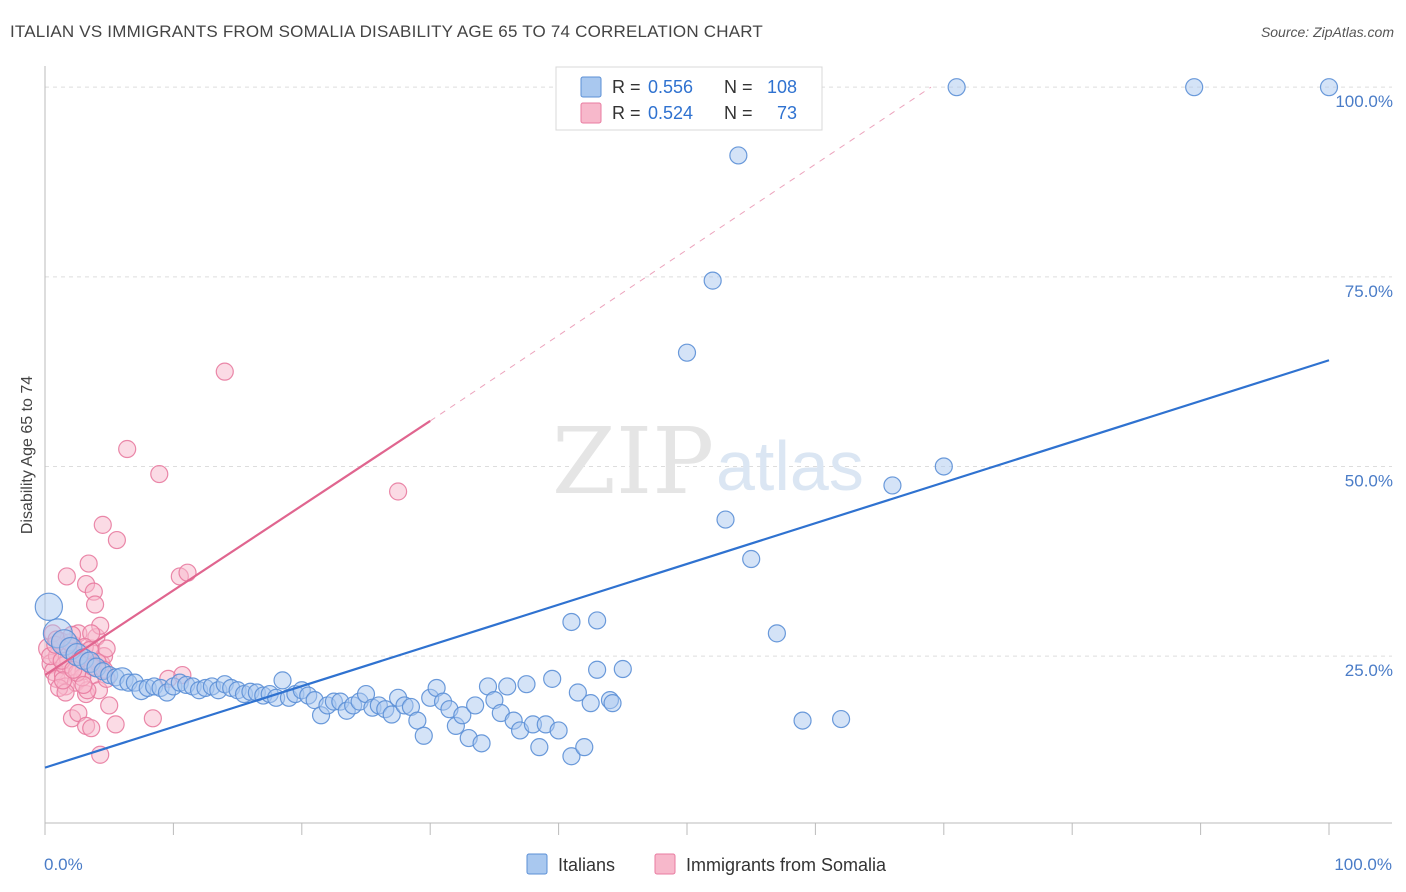 This screenshot has height=892, width=1406. Describe the element at coordinates (591, 87) in the screenshot. I see `legend-swatch-italians` at that location.